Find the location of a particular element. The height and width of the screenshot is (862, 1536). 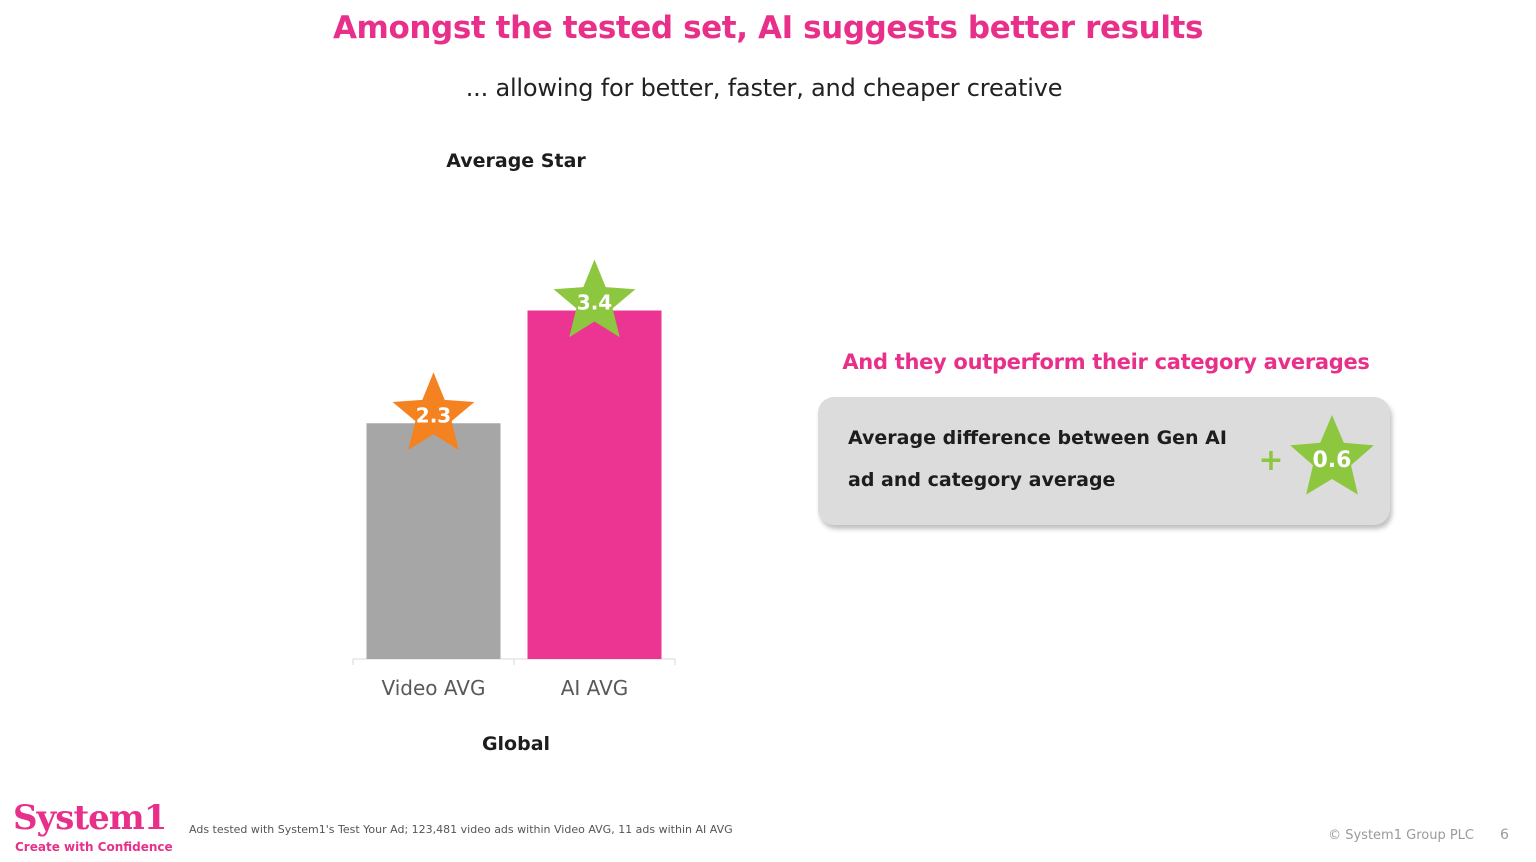

copyright-notice: © System1 Group PLC is located at coordinates (1401, 835).